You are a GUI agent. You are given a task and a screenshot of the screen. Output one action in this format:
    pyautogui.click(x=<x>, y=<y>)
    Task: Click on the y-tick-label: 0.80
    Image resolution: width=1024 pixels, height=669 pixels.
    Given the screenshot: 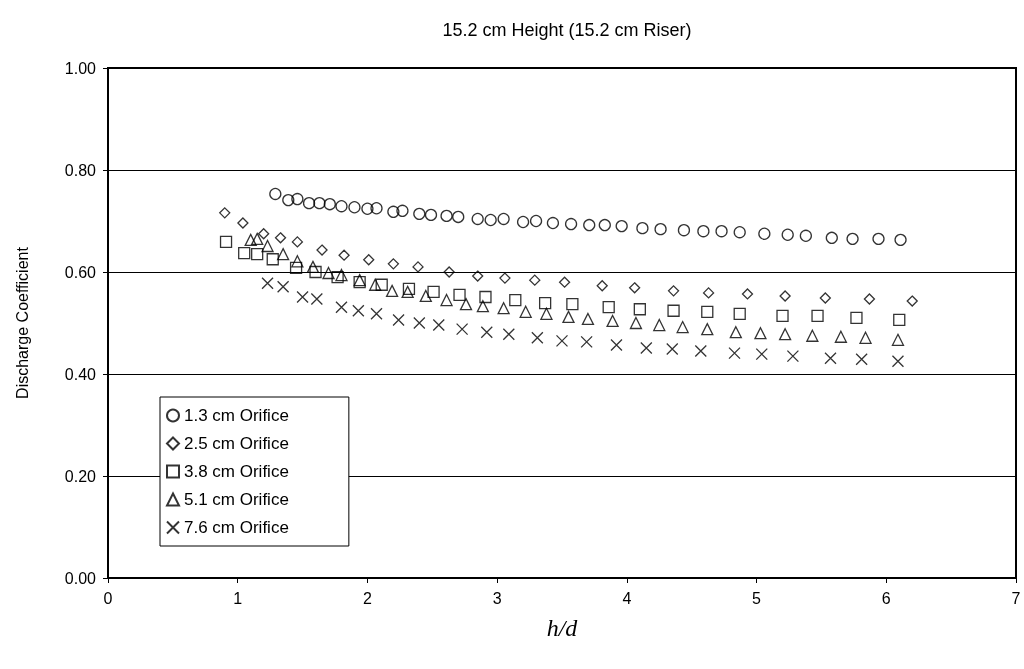 What is the action you would take?
    pyautogui.click(x=80, y=170)
    